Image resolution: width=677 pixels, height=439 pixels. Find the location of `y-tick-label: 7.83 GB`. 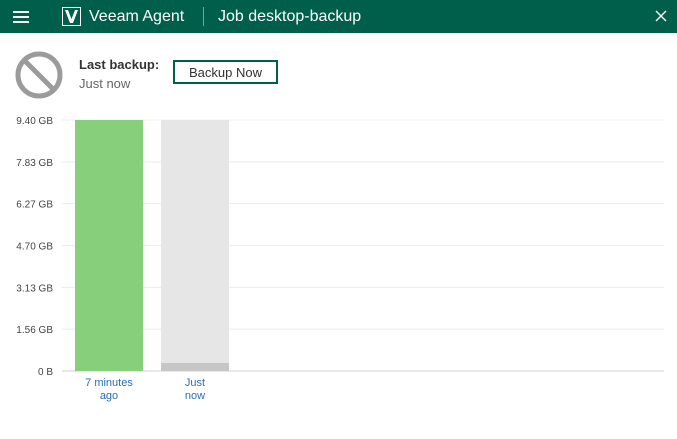

y-tick-label: 7.83 GB is located at coordinates (34, 163).